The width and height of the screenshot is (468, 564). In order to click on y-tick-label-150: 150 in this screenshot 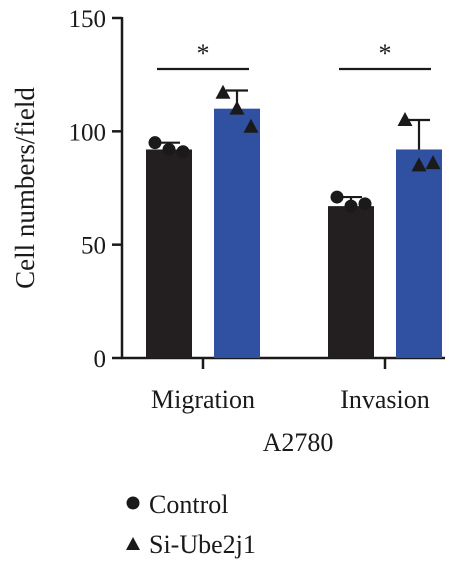, I will do `click(88, 19)`.